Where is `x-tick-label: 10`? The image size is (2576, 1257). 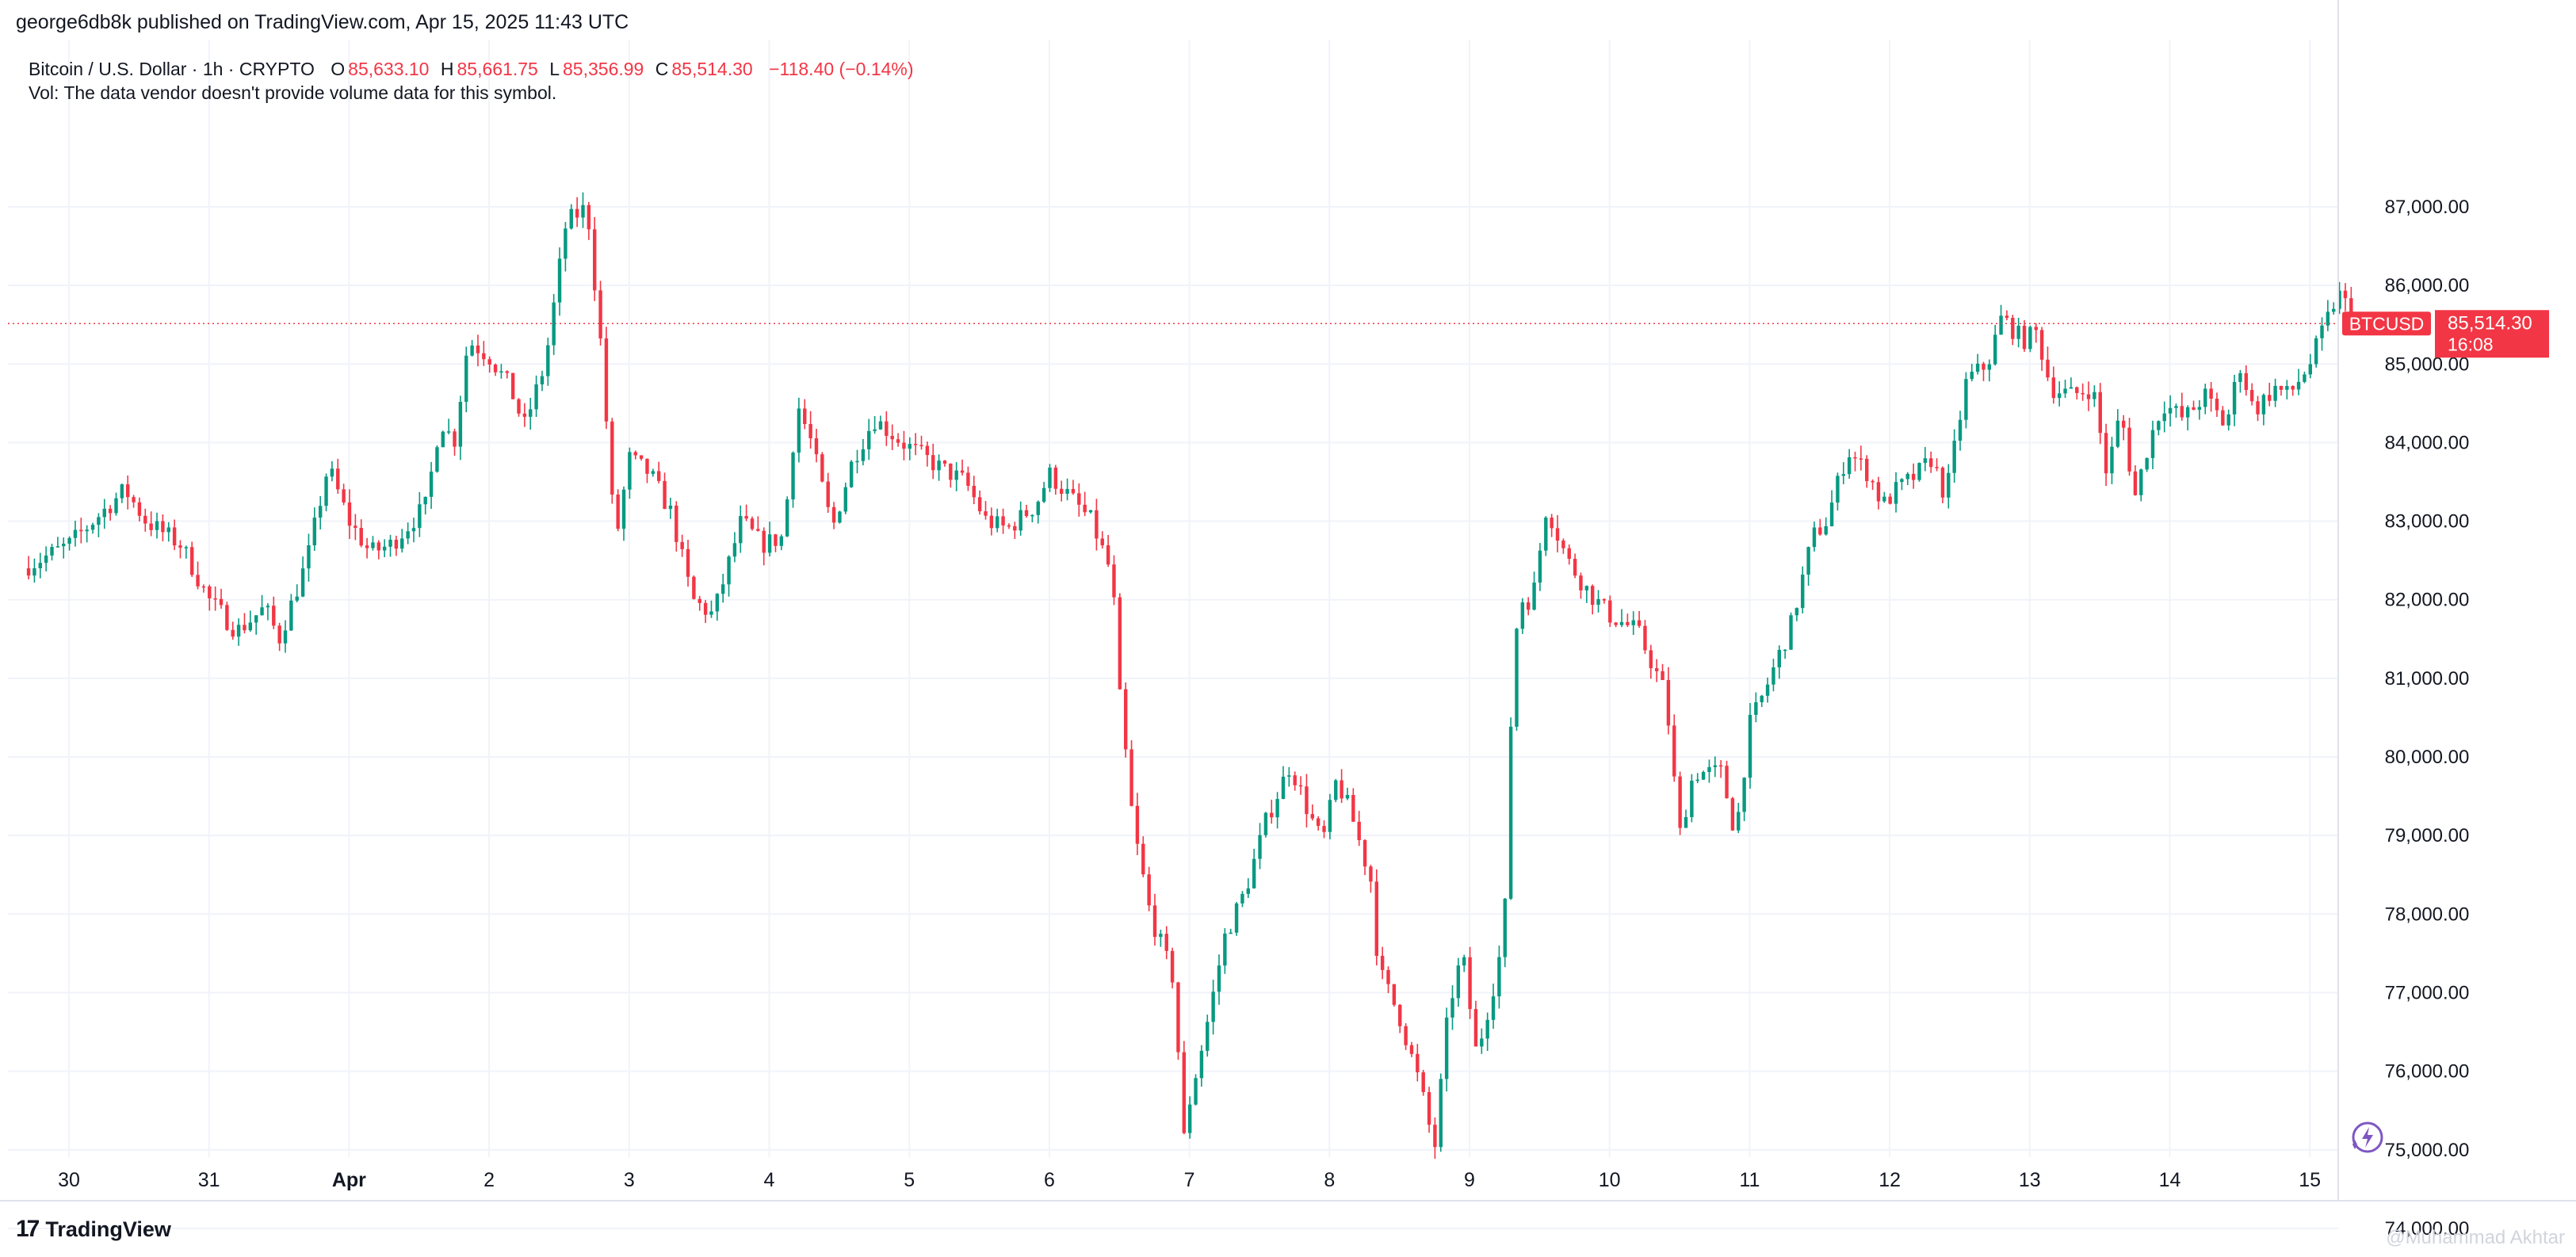 x-tick-label: 10 is located at coordinates (1610, 1180).